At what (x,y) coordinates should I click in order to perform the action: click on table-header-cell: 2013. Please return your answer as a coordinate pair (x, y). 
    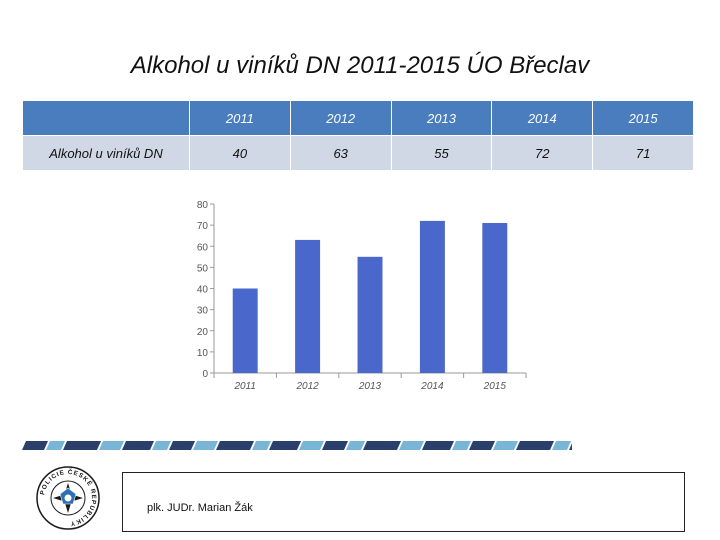
    Looking at the image, I should click on (441, 118).